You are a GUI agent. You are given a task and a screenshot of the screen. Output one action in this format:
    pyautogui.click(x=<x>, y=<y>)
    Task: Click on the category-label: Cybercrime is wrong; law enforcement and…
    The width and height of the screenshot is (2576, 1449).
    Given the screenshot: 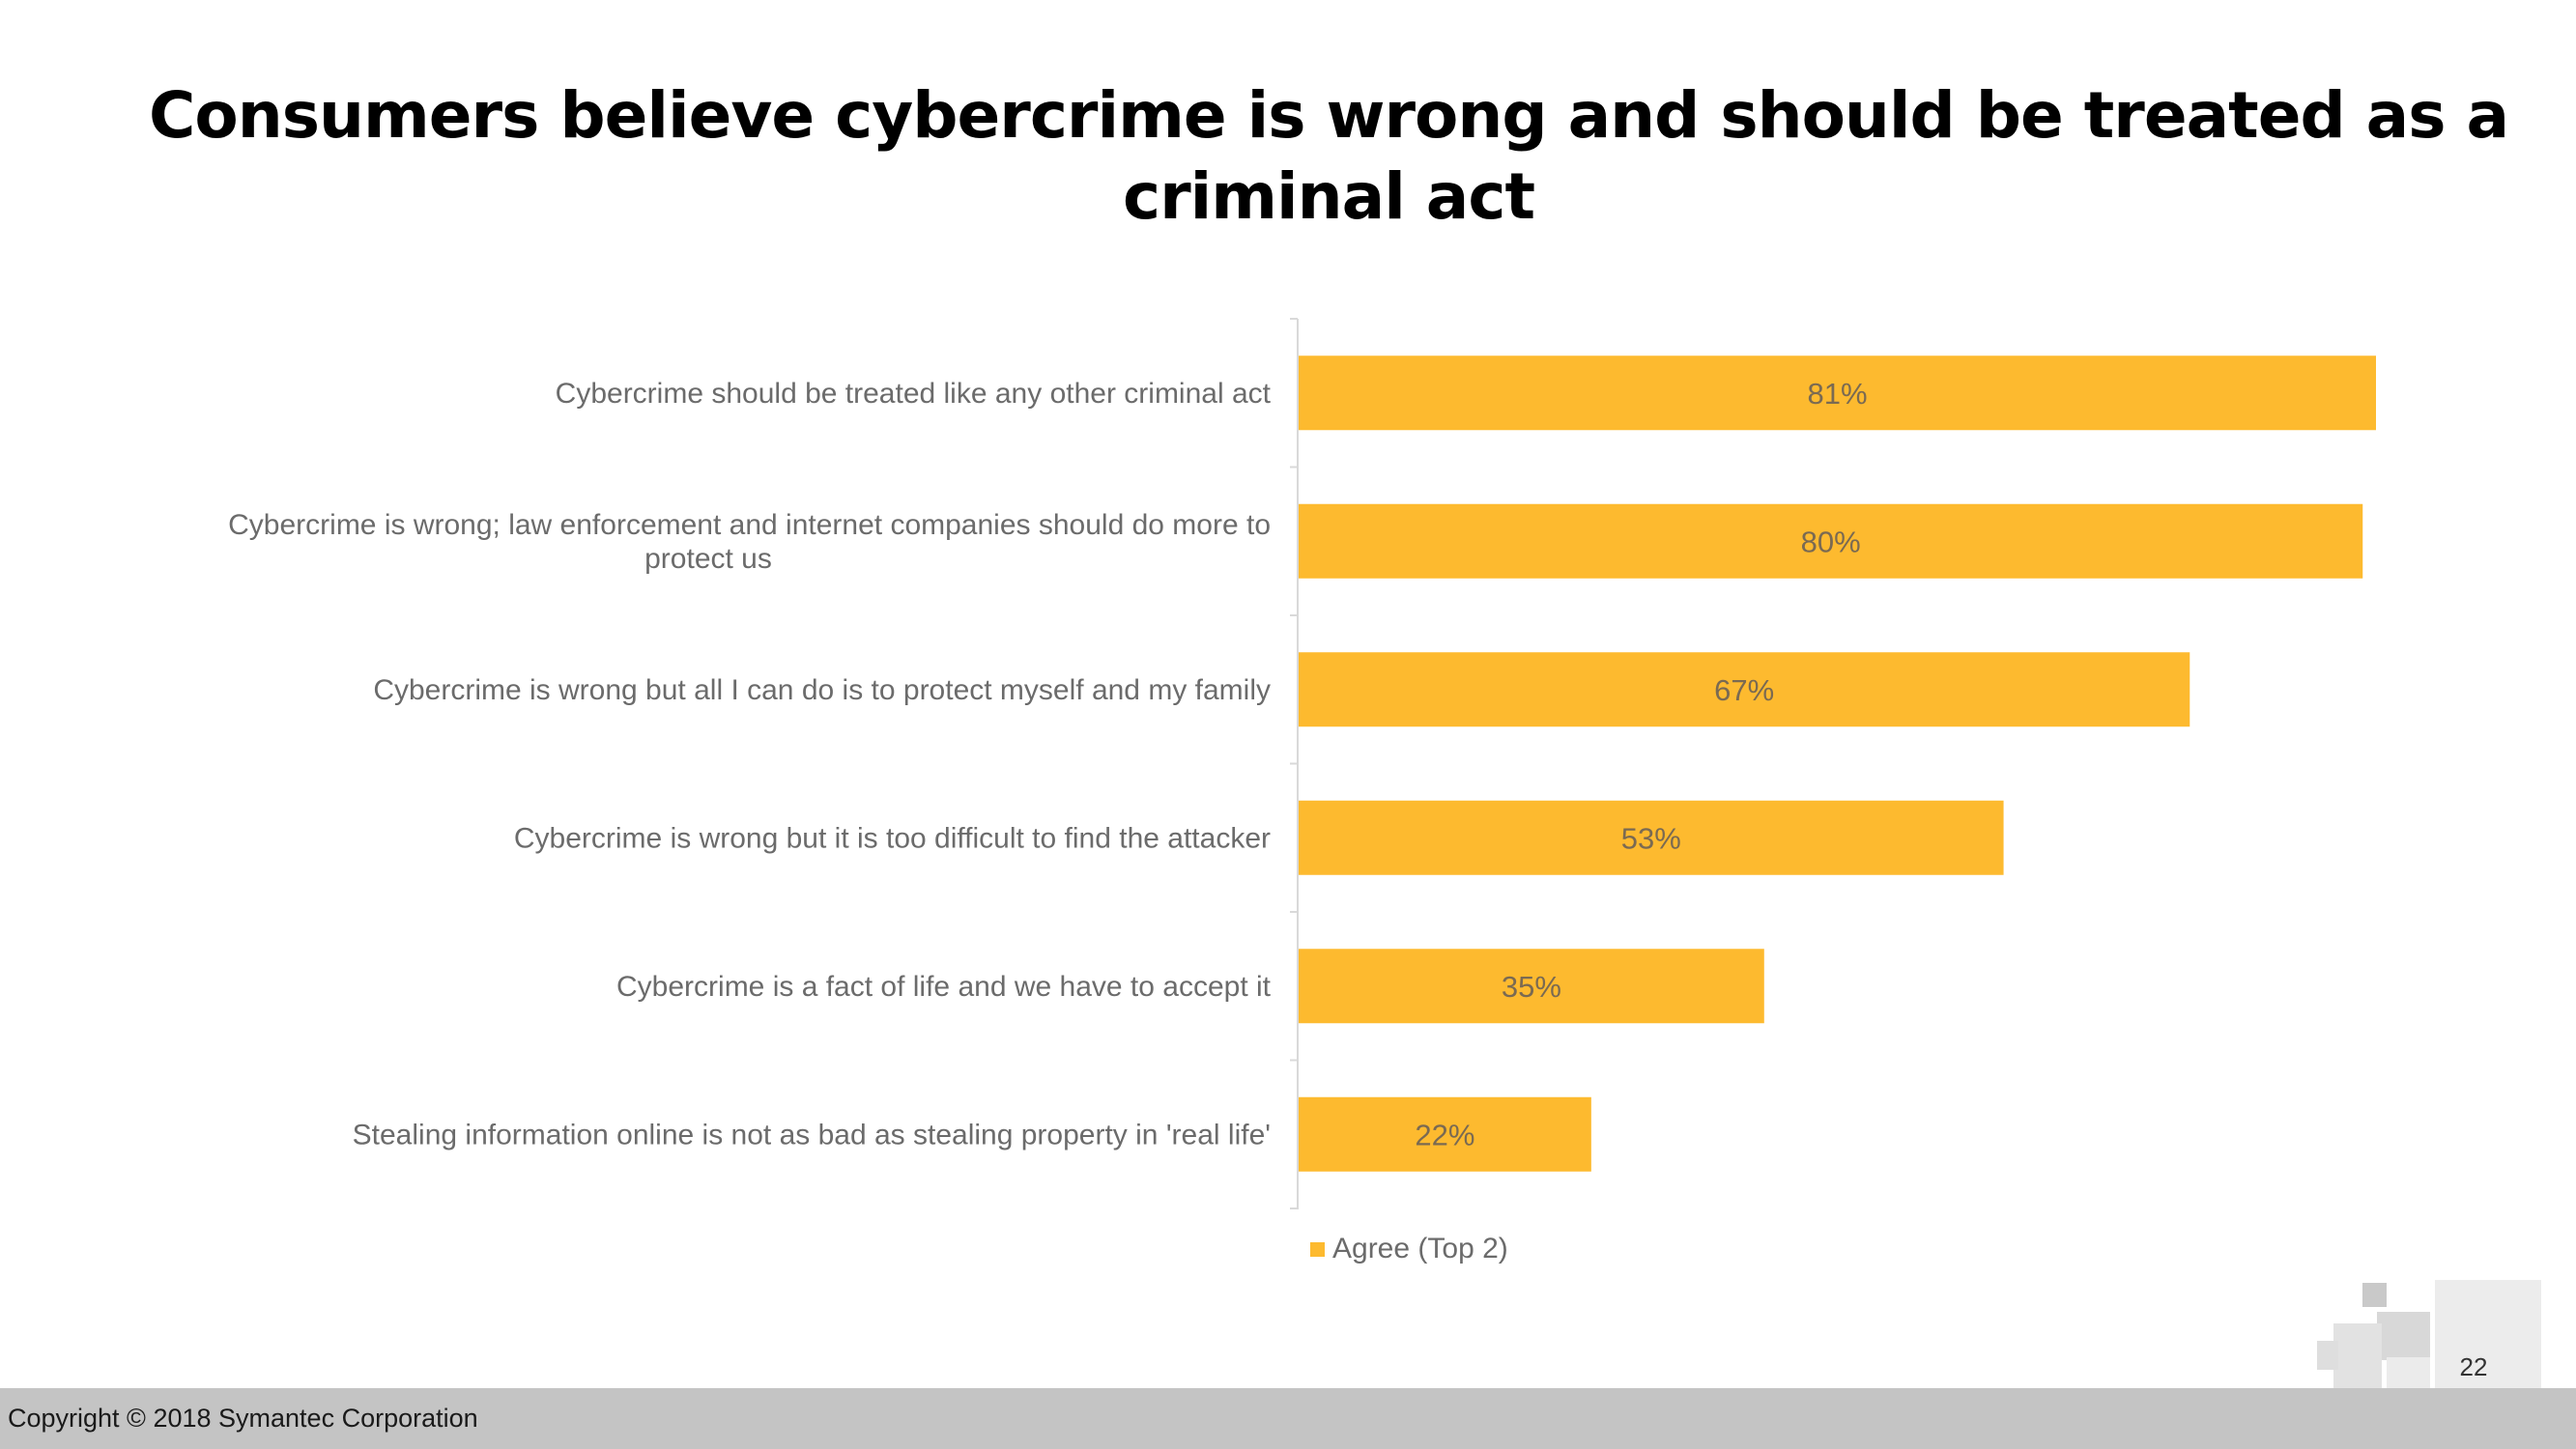 What is the action you would take?
    pyautogui.click(x=750, y=542)
    